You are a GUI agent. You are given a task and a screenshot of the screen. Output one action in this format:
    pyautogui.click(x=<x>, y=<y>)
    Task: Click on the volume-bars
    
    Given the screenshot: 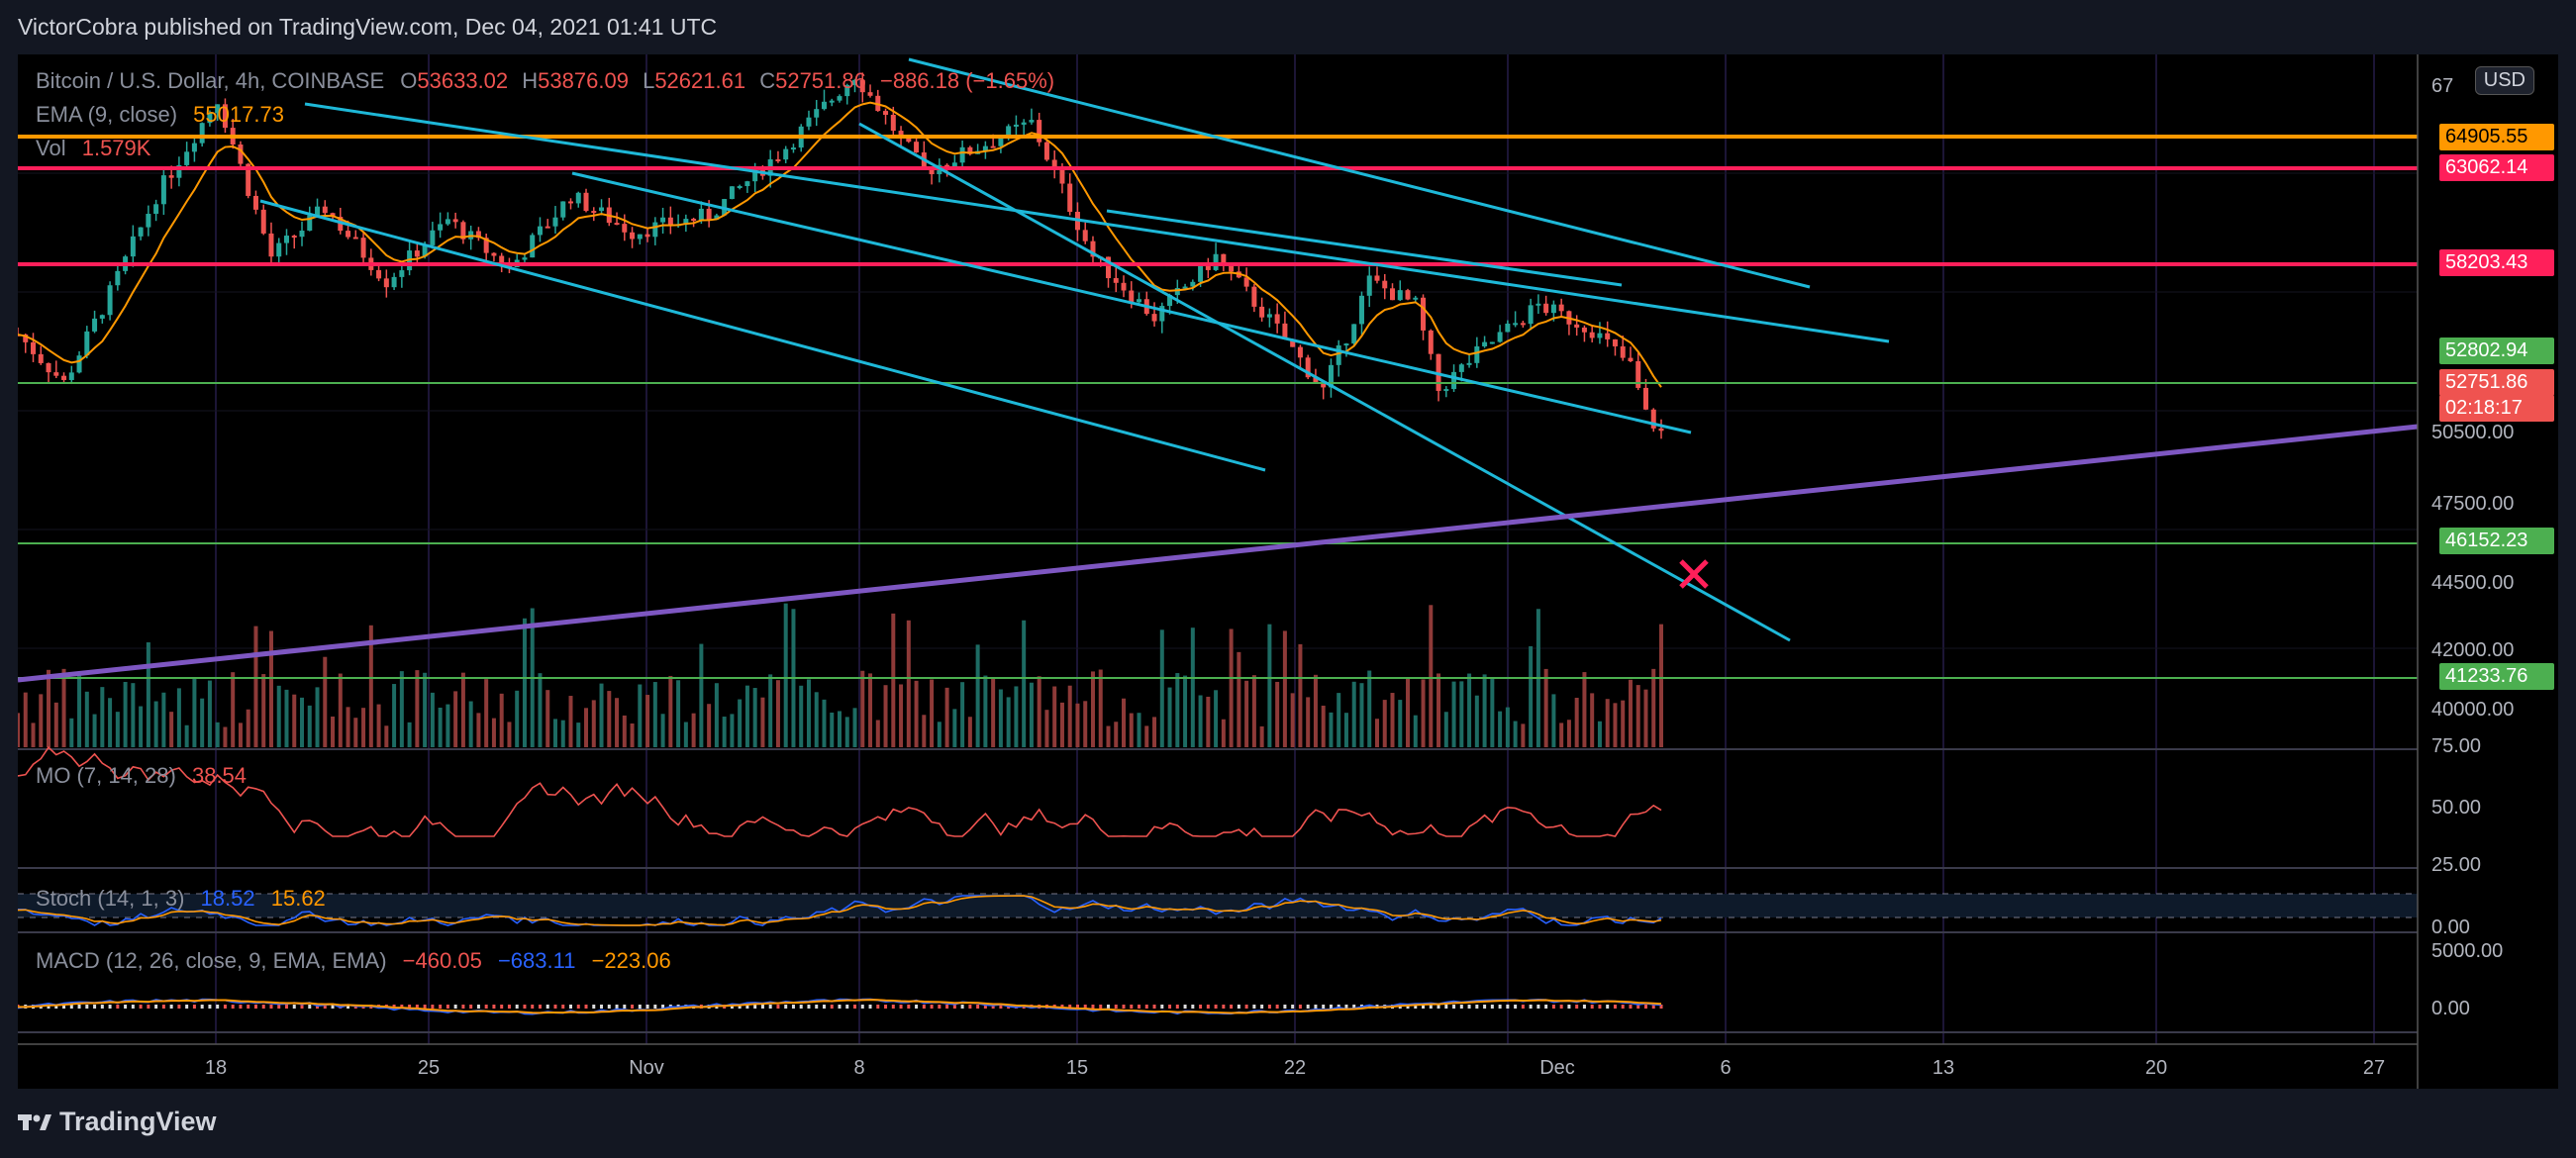 What is the action you would take?
    pyautogui.click(x=840, y=675)
    